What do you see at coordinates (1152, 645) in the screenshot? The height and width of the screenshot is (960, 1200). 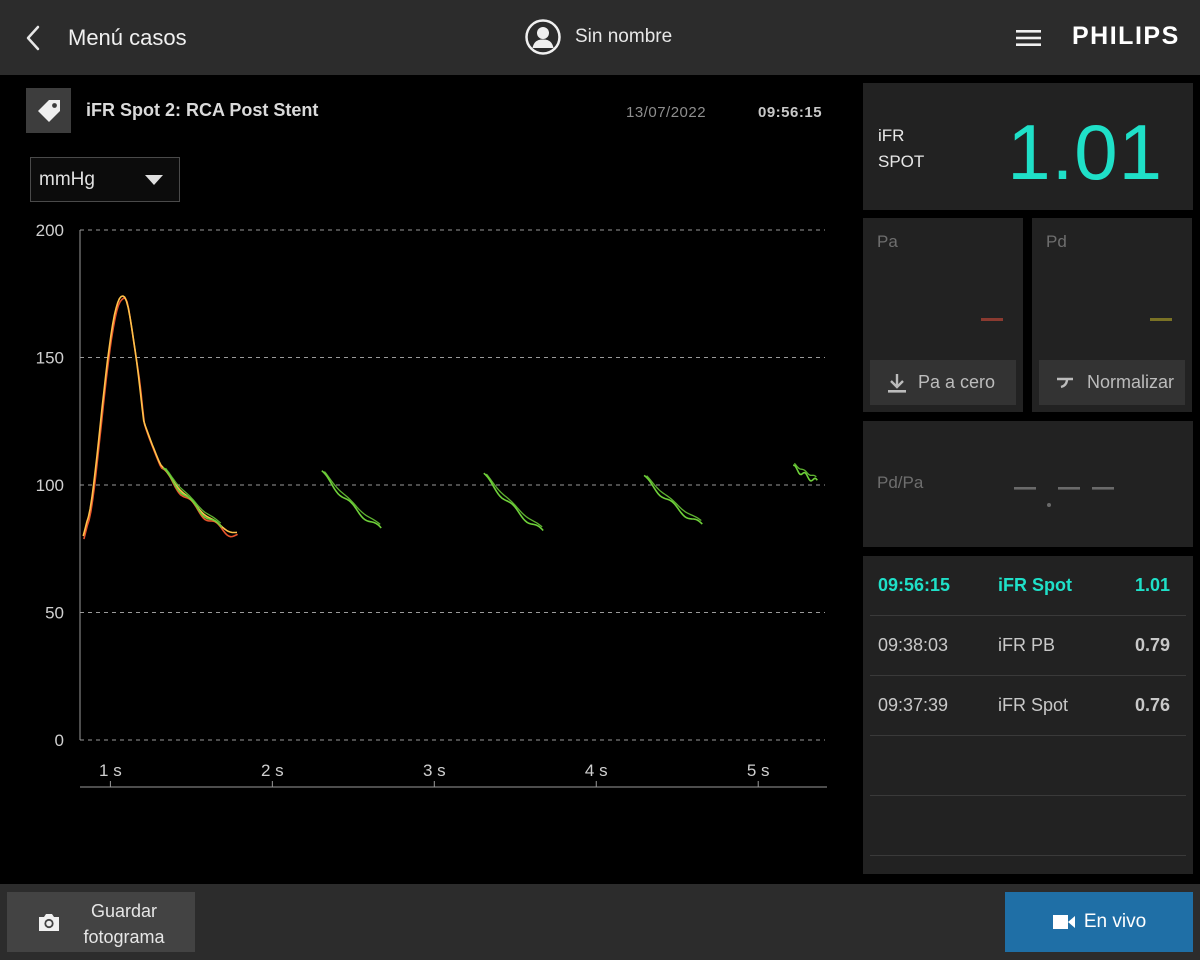 I see `history-value: 0.79` at bounding box center [1152, 645].